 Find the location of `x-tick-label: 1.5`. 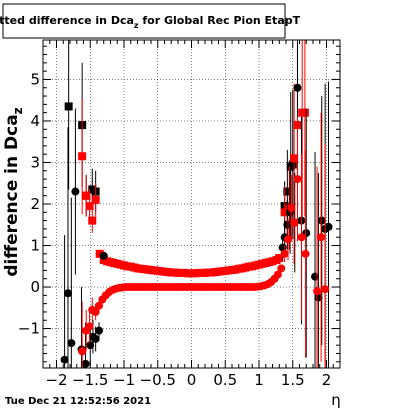

x-tick-label: 1.5 is located at coordinates (293, 380).